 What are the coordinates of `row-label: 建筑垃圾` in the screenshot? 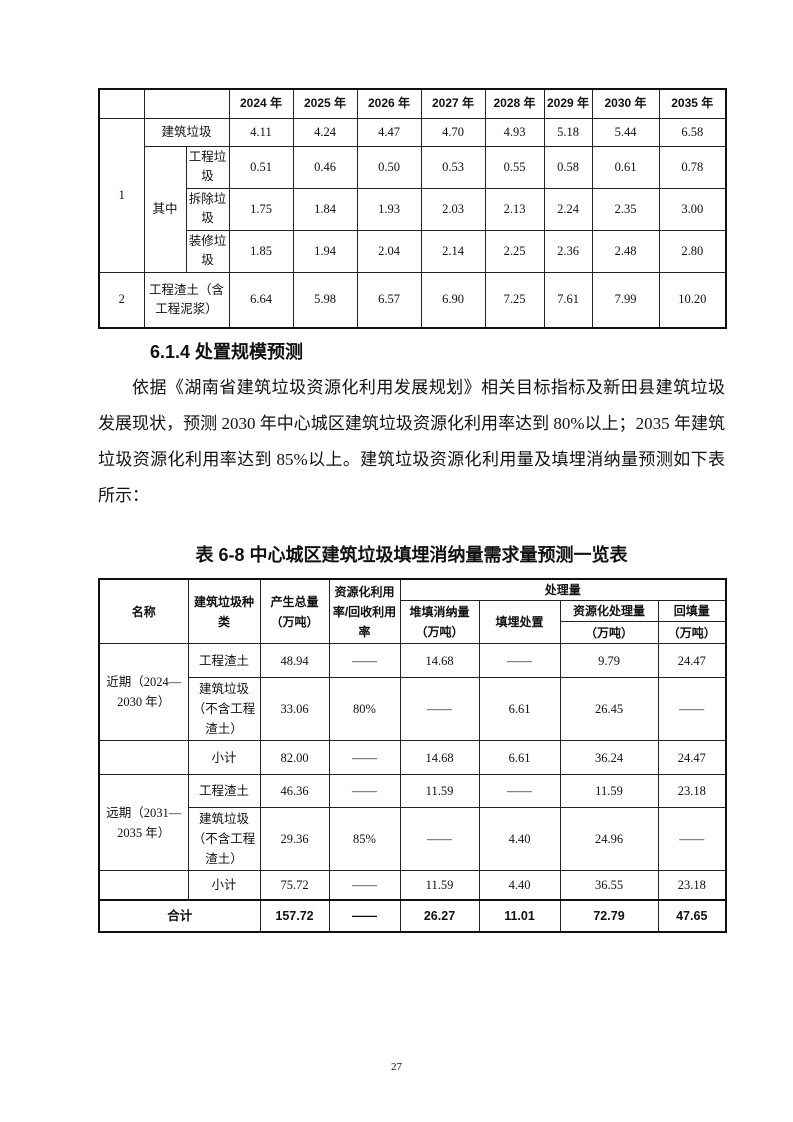 It's located at (186, 132).